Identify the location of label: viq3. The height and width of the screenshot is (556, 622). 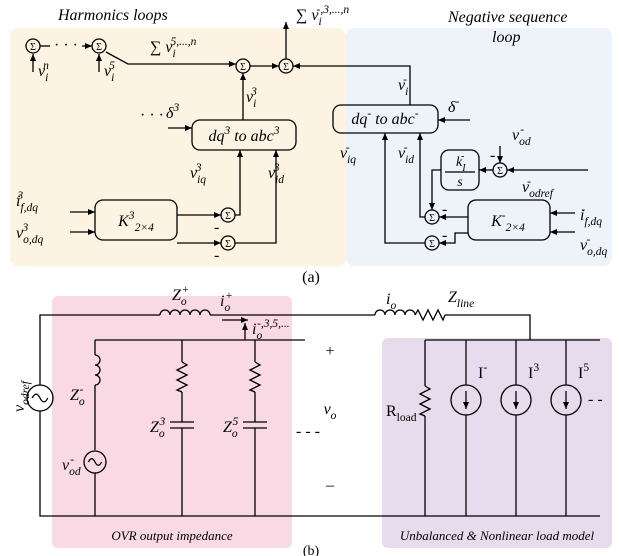
(198, 174).